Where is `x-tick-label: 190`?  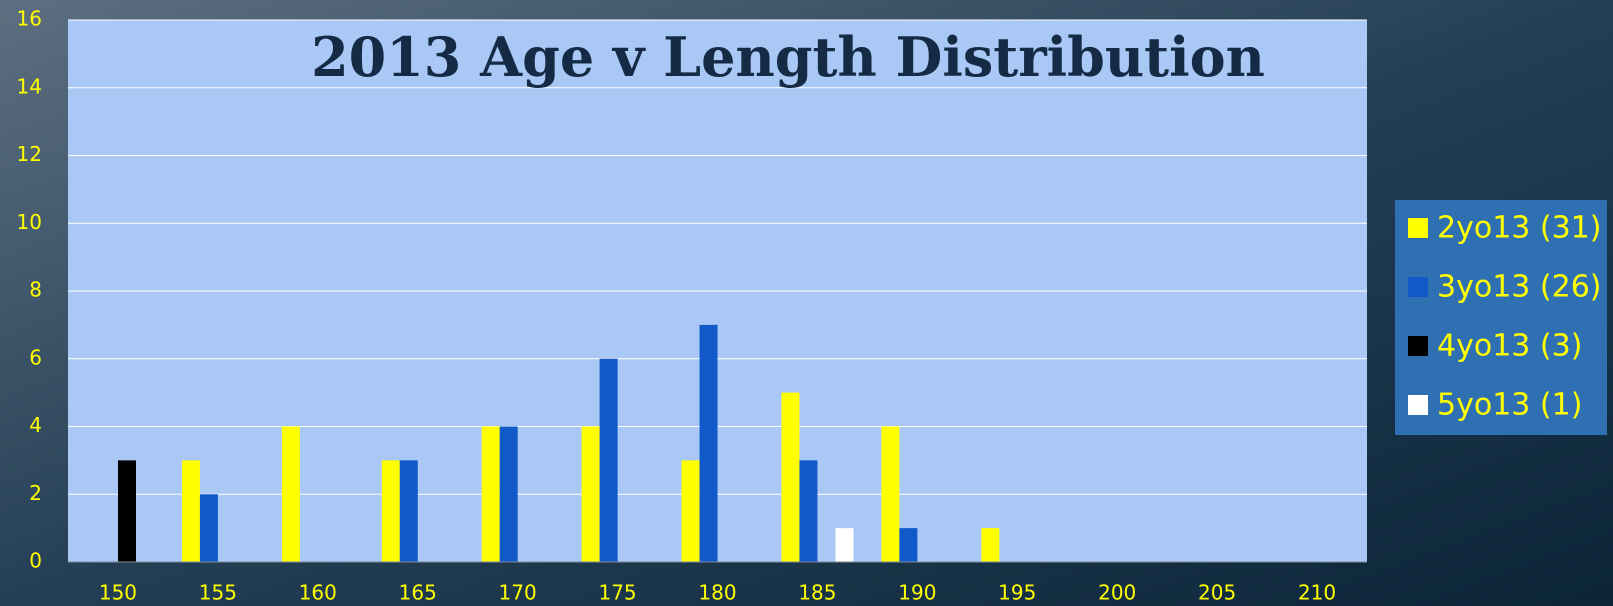
x-tick-label: 190 is located at coordinates (917, 593).